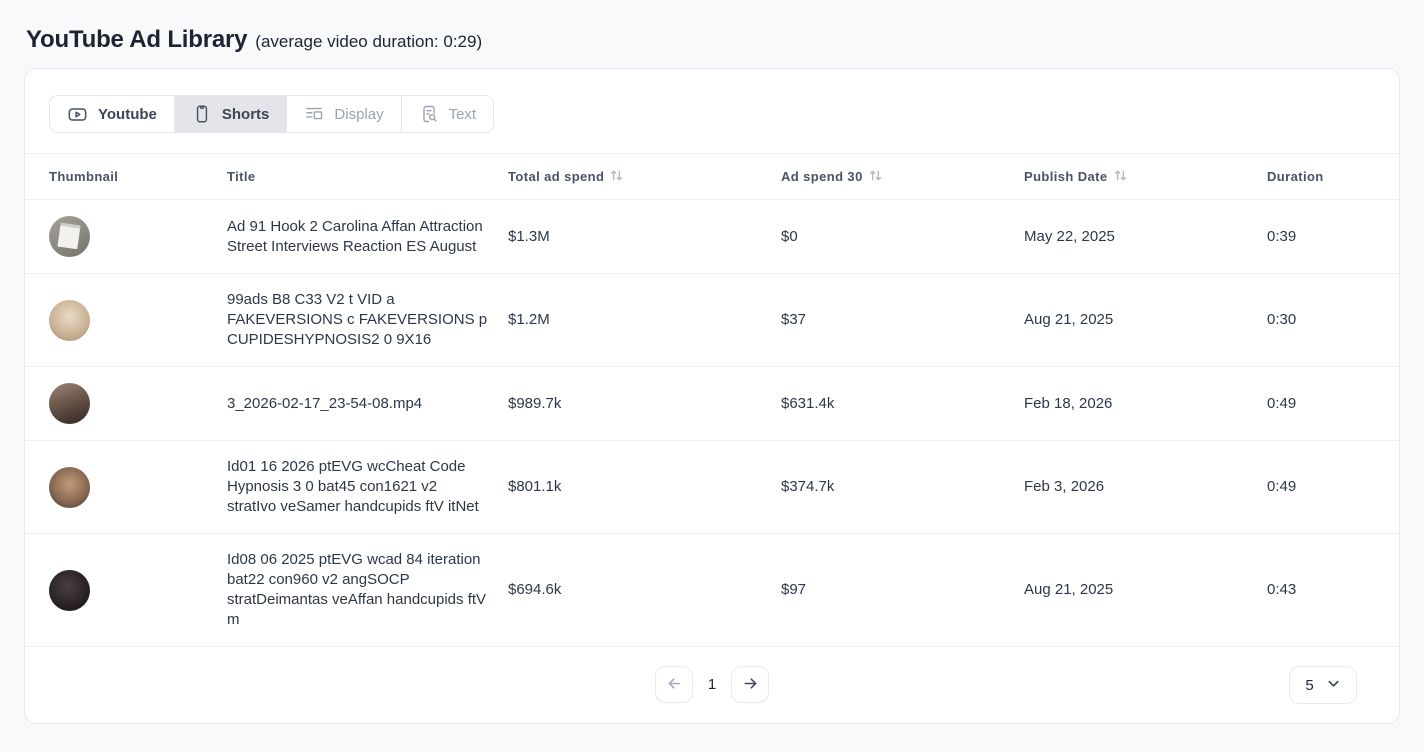 The width and height of the screenshot is (1424, 752). What do you see at coordinates (429, 114) in the screenshot?
I see `text-search-icon` at bounding box center [429, 114].